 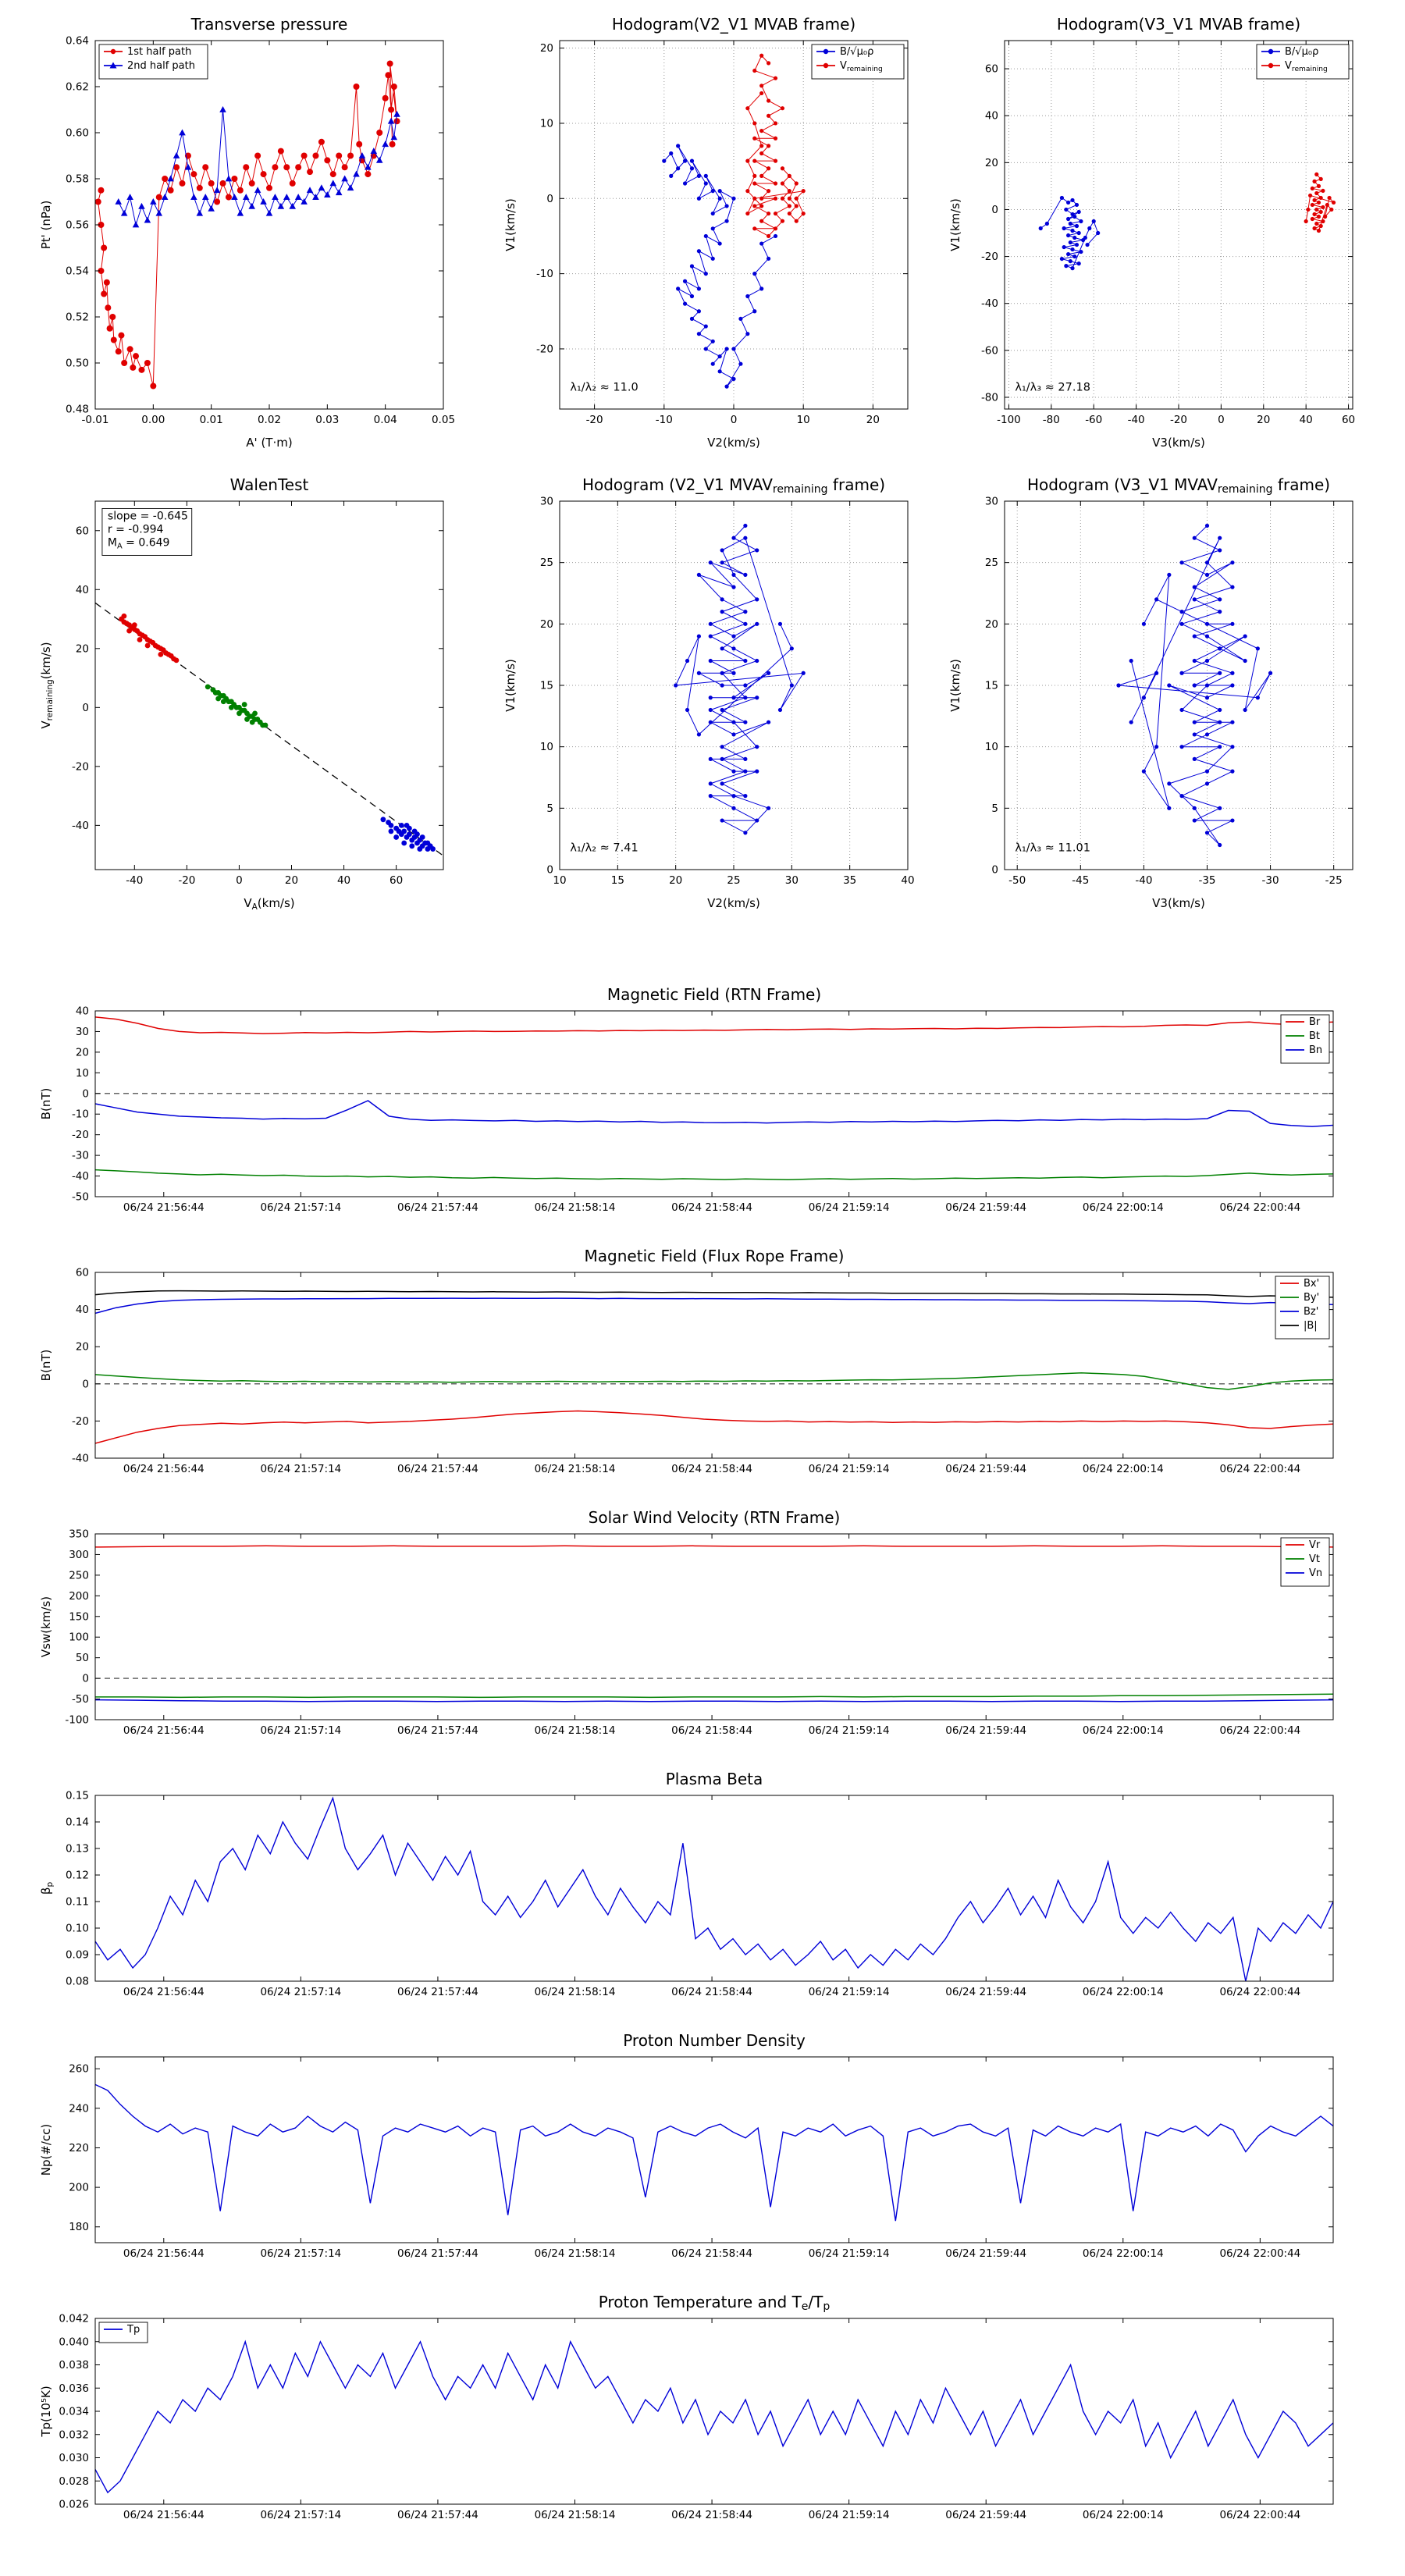 What do you see at coordinates (301, 2515) in the screenshot?
I see `svg-text: 06/24 21:57:14` at bounding box center [301, 2515].